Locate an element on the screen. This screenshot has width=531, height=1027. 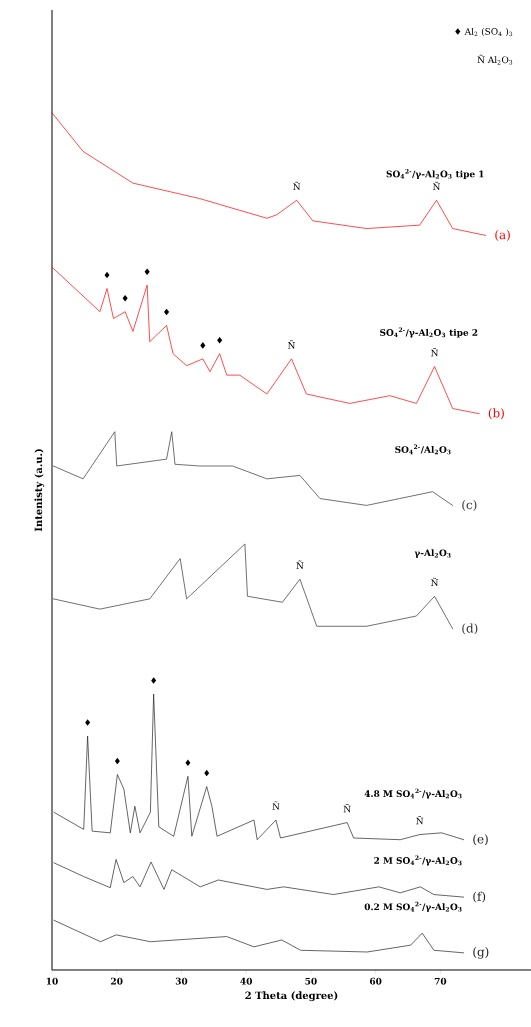
x-tick-label: 60 is located at coordinates (375, 981).